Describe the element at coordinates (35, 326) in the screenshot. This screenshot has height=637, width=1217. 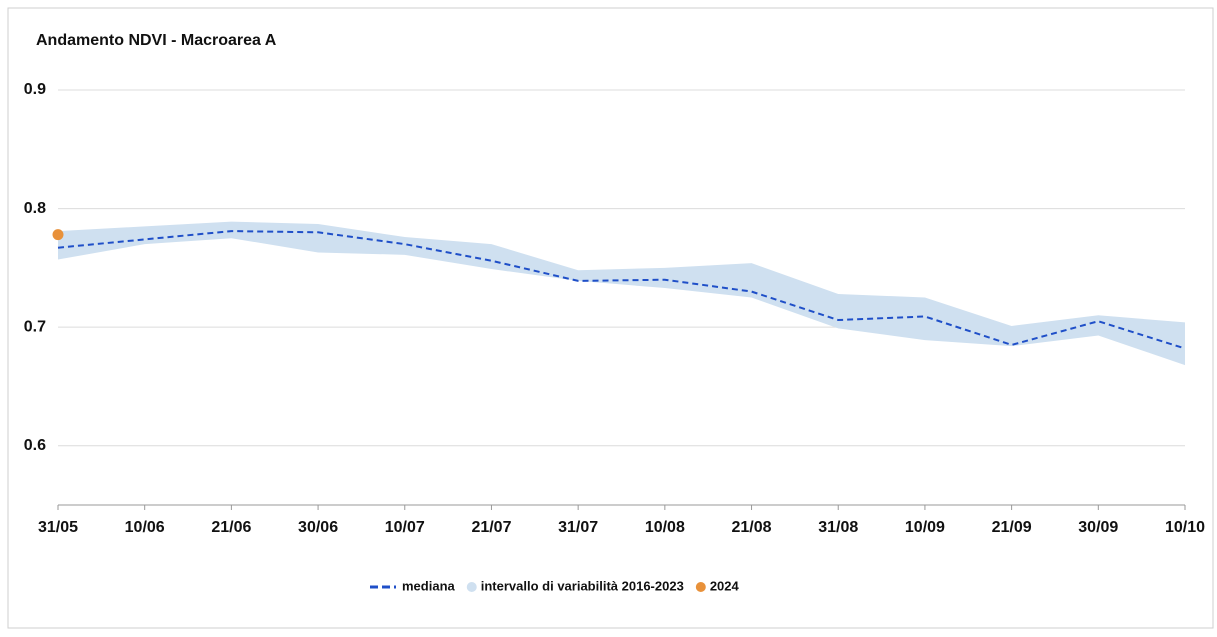
I see `y-tick-label: 0.7` at that location.